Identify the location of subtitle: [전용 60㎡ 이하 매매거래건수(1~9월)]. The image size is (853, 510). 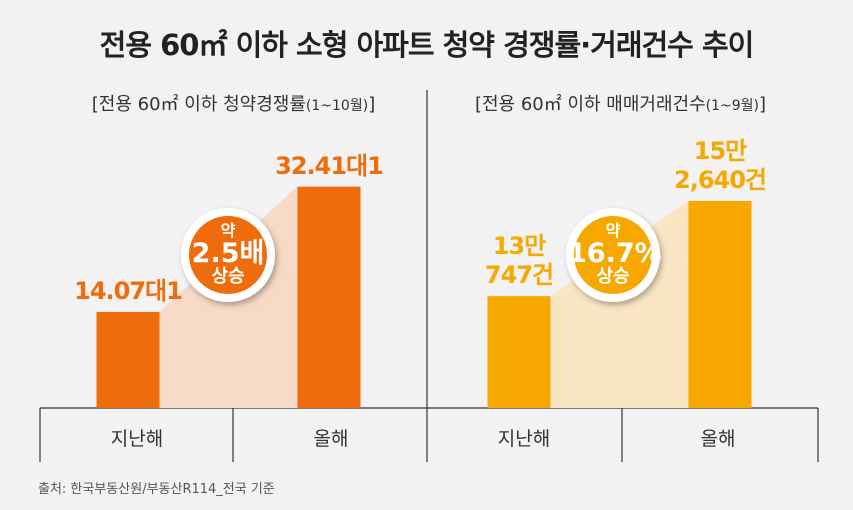
(620, 103).